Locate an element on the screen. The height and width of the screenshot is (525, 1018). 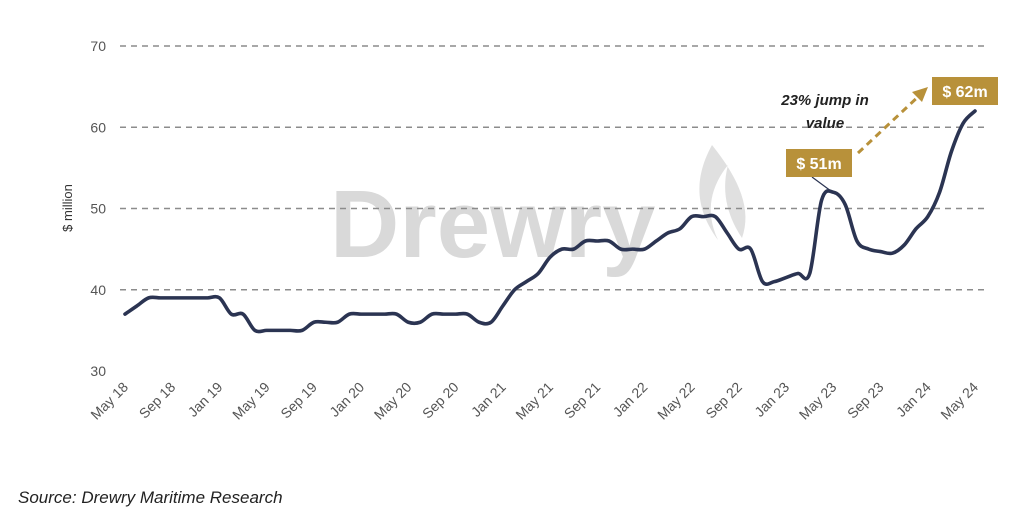
y-tick-30: 30 is located at coordinates (98, 371).